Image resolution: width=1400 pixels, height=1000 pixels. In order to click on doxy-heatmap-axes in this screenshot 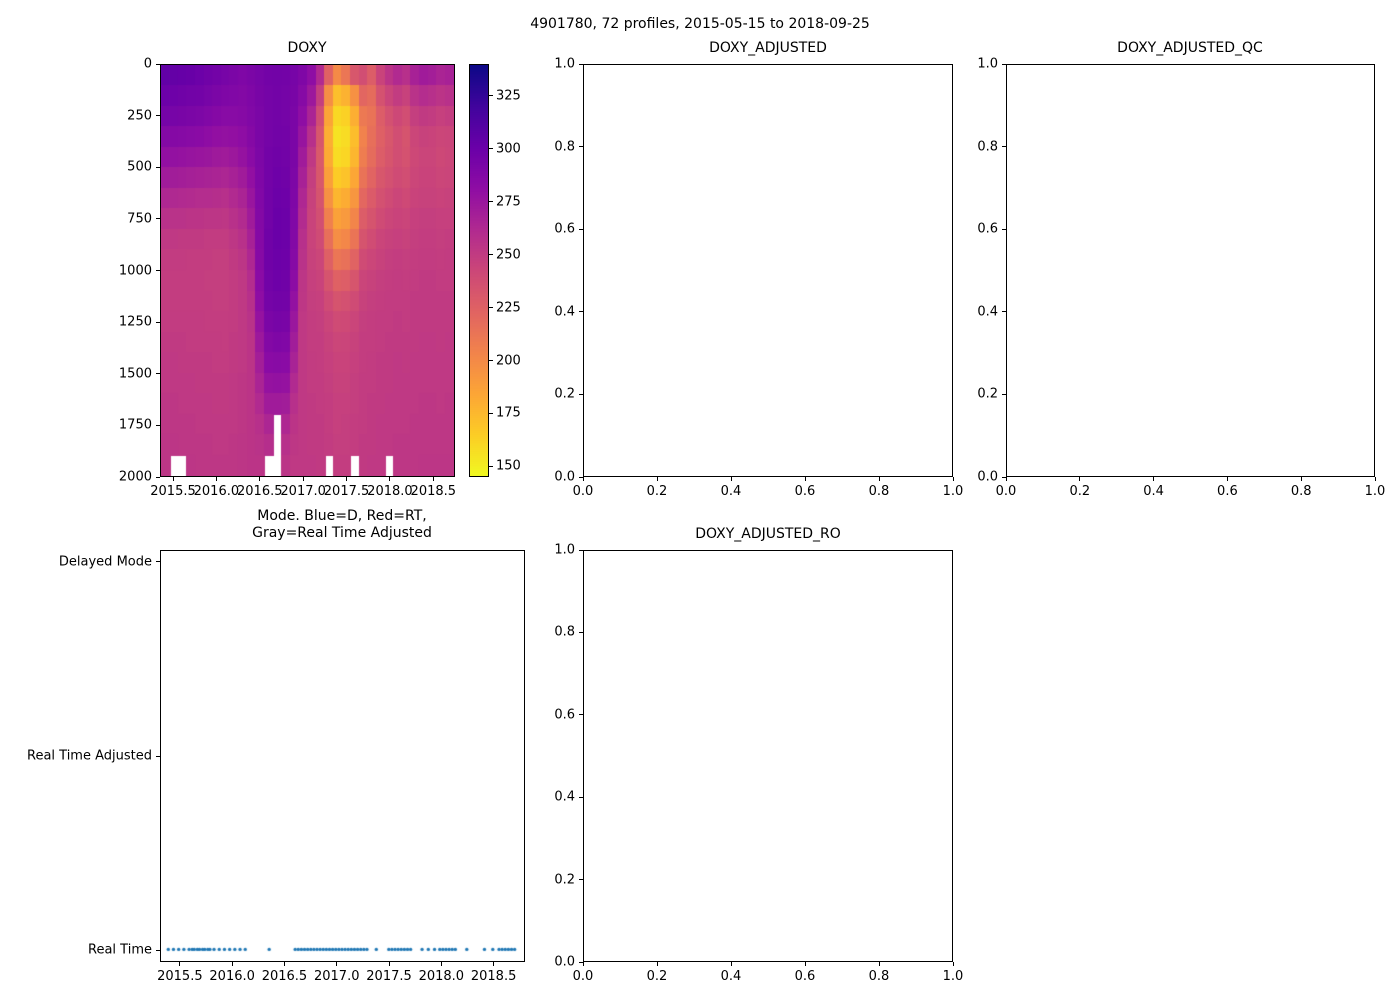, I will do `click(307, 270)`.